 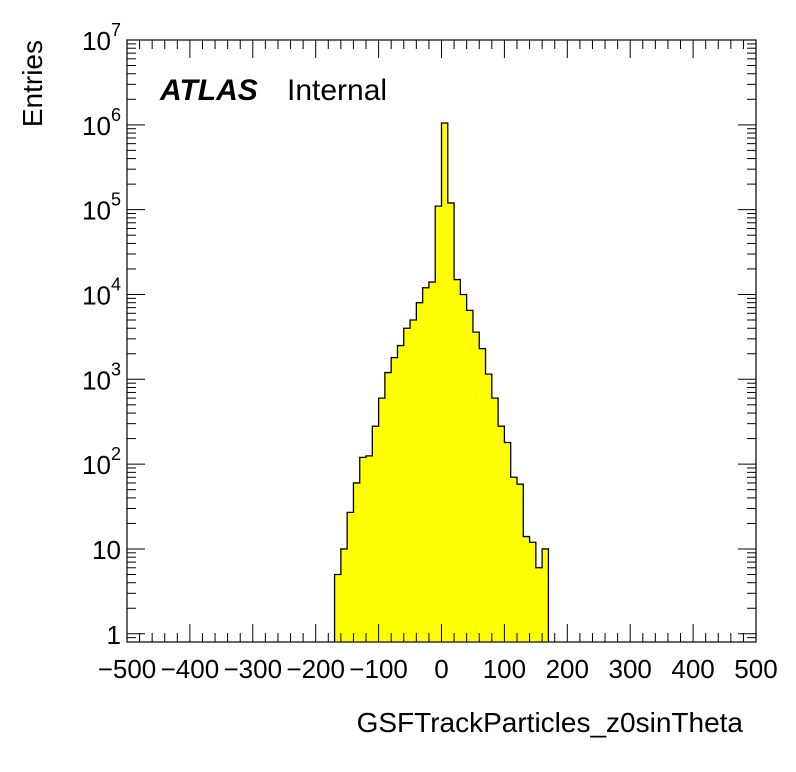 I want to click on y-tick-label: 10⁶, so click(x=101, y=123).